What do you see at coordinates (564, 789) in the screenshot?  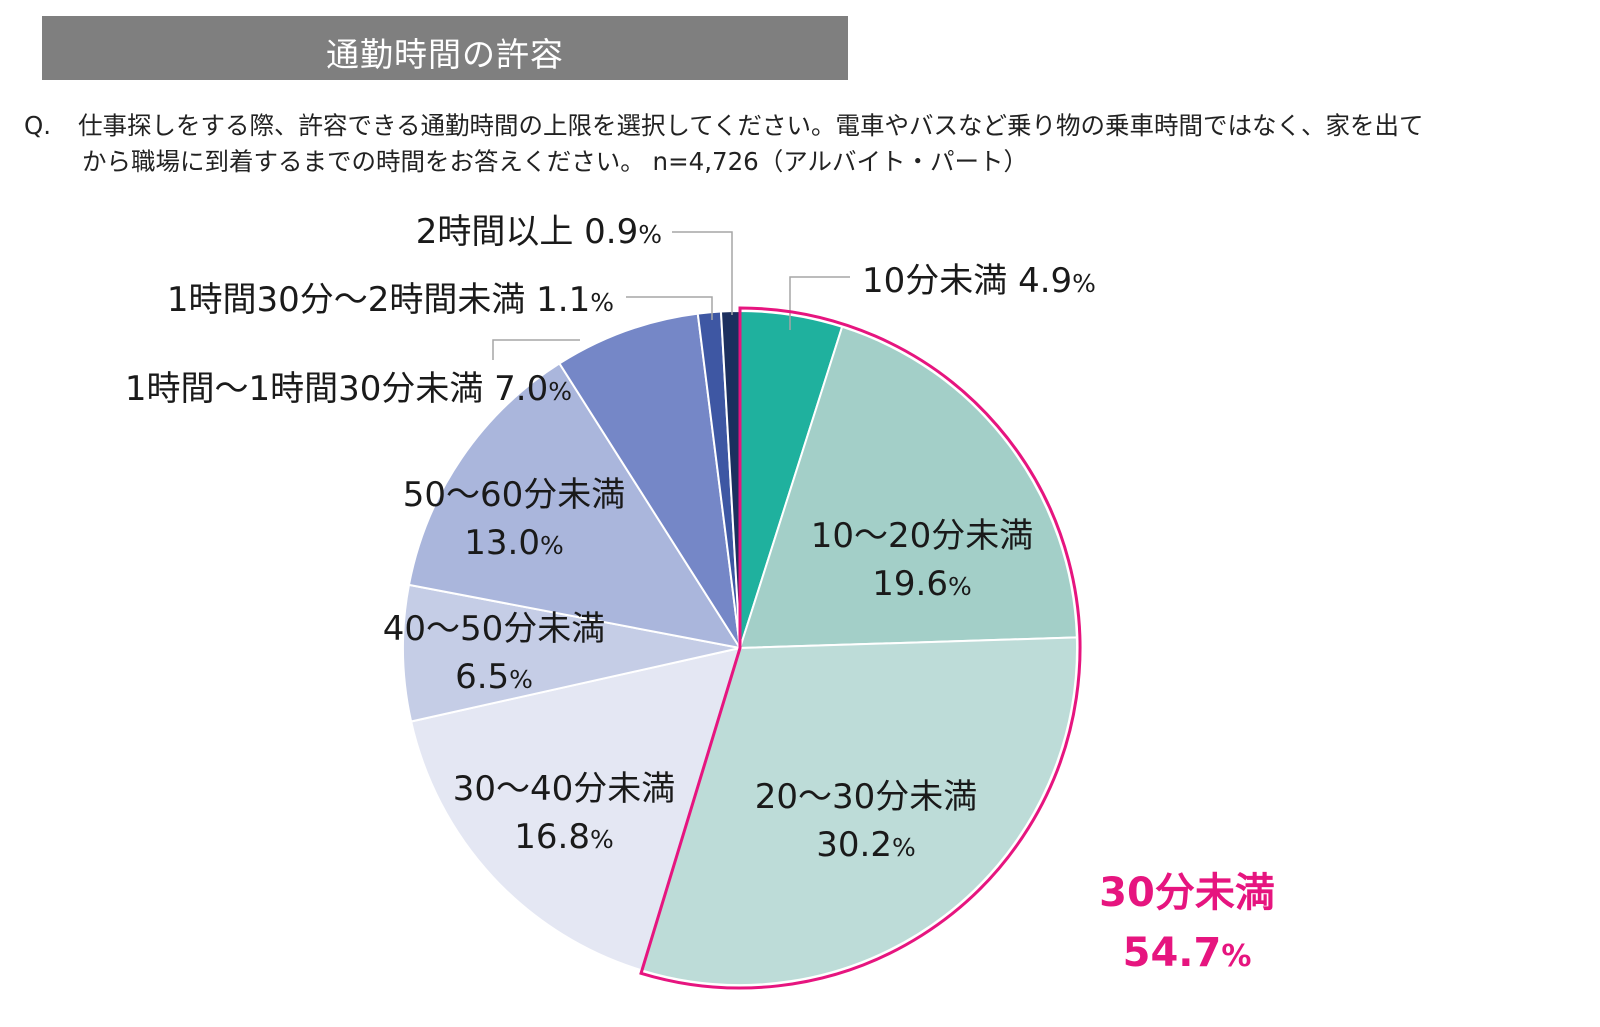 I see `slice-category-label: 30～40分未満` at bounding box center [564, 789].